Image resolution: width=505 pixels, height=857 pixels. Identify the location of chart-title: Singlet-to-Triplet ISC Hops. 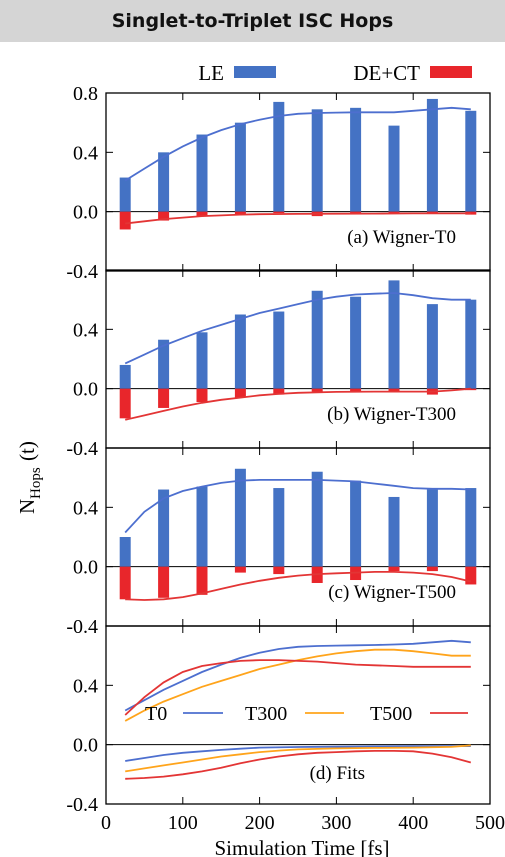
(252, 21).